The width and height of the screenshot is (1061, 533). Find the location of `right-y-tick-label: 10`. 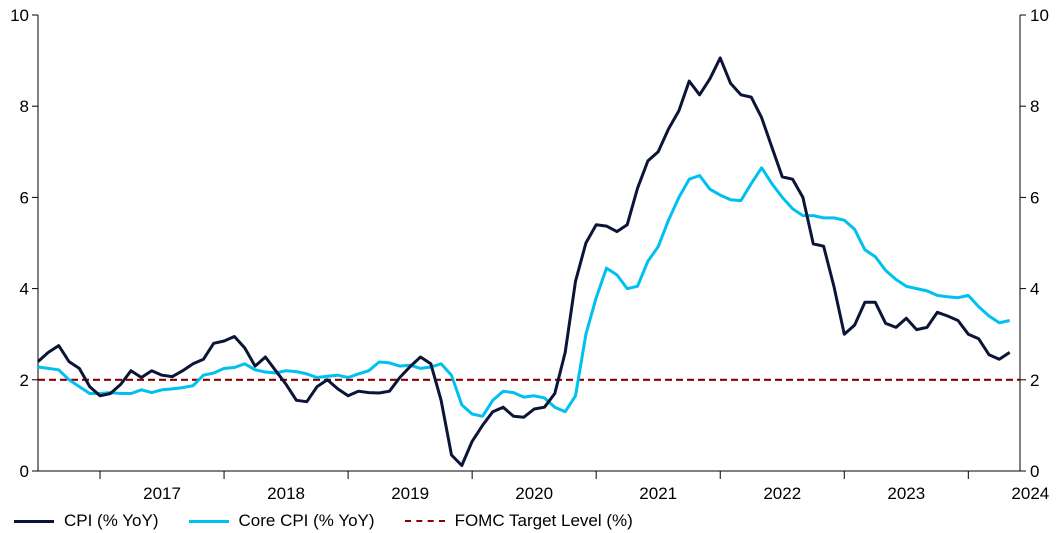

right-y-tick-label: 10 is located at coordinates (1039, 15).